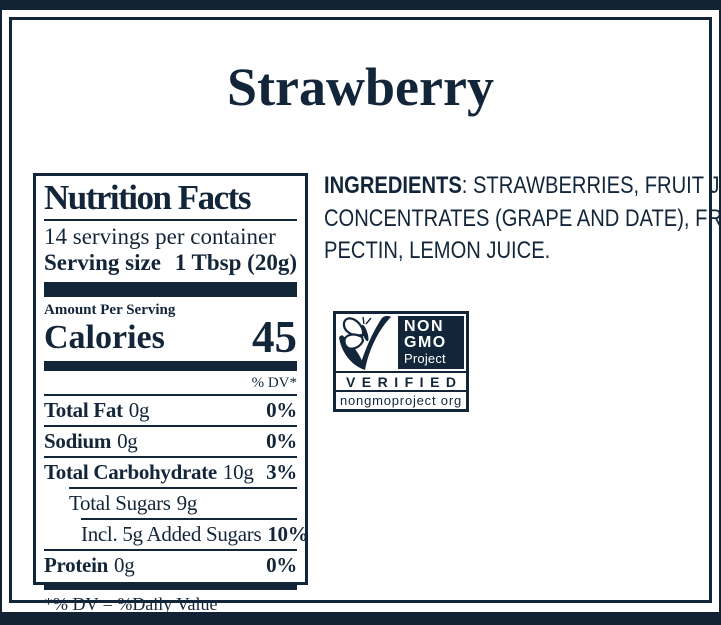 This screenshot has height=625, width=721. Describe the element at coordinates (425, 358) in the screenshot. I see `badge-project: Project` at that location.